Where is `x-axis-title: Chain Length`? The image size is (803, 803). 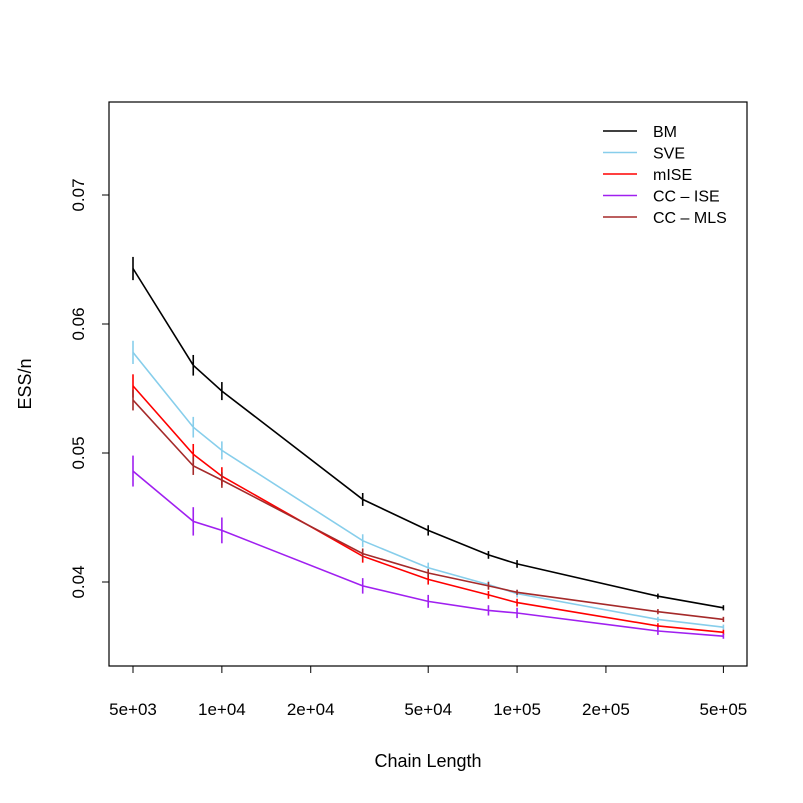
x-axis-title: Chain Length is located at coordinates (427, 761).